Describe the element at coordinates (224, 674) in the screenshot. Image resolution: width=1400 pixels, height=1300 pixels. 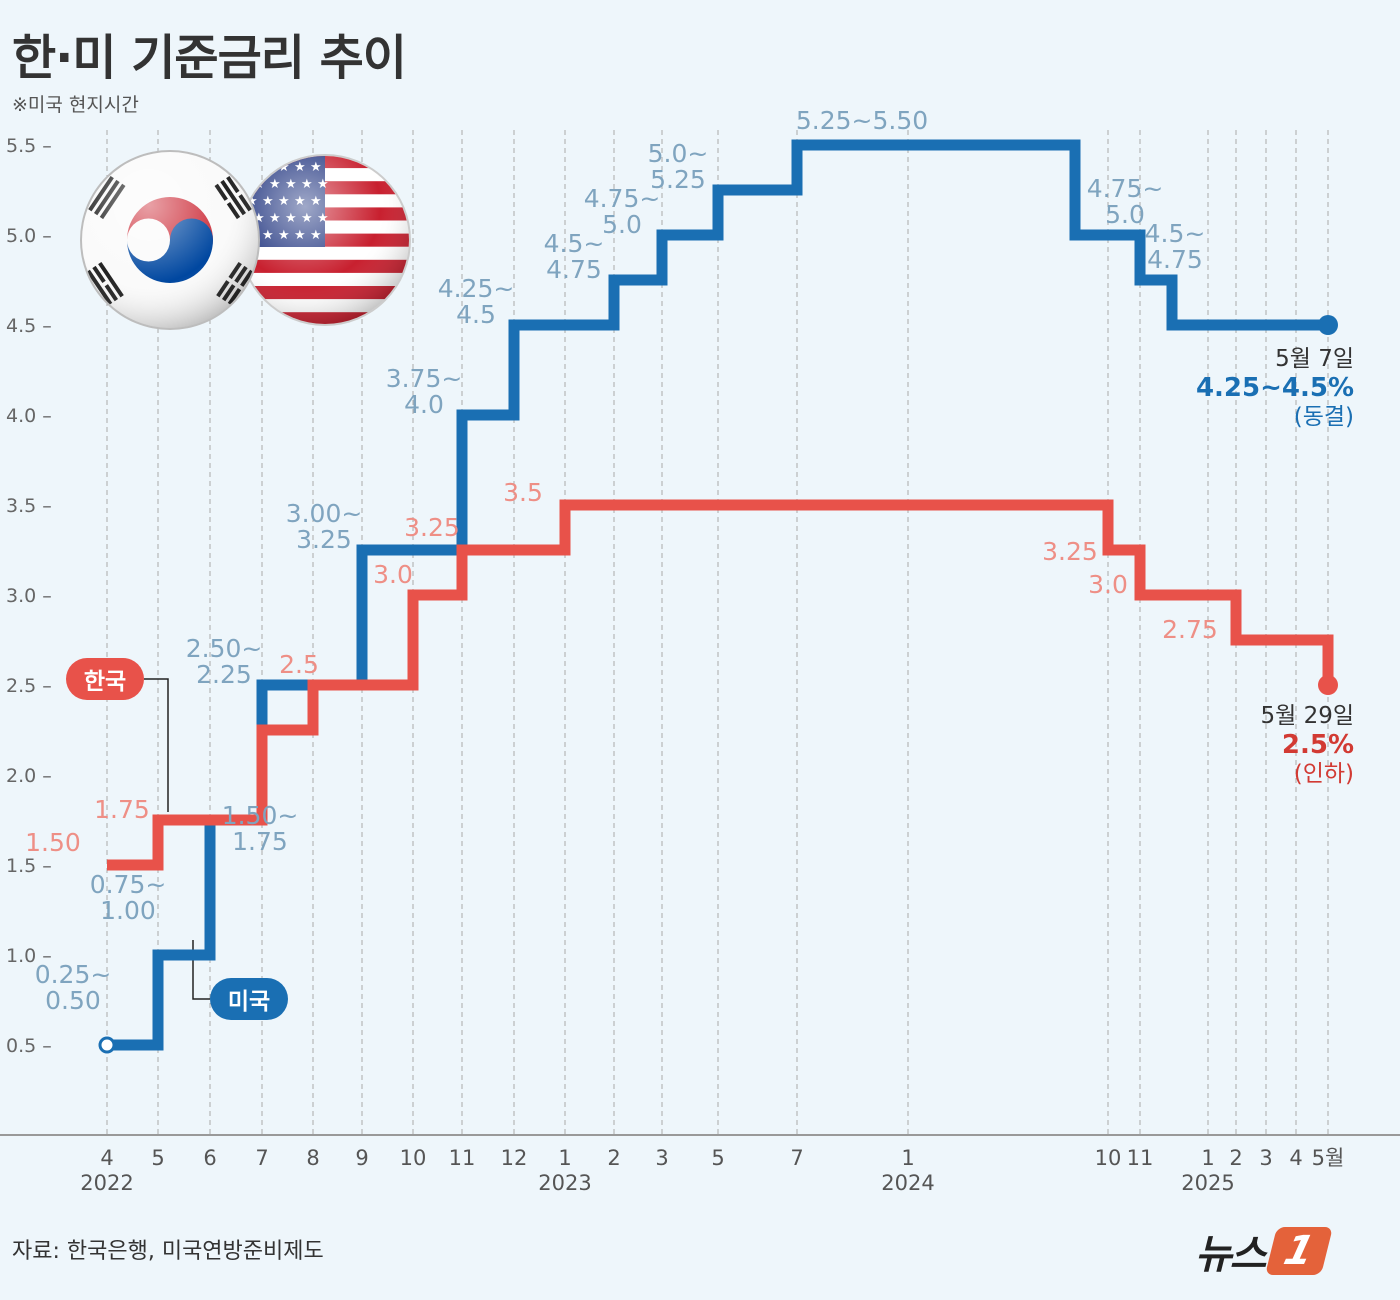
I see `step-value-label: 2.25` at that location.